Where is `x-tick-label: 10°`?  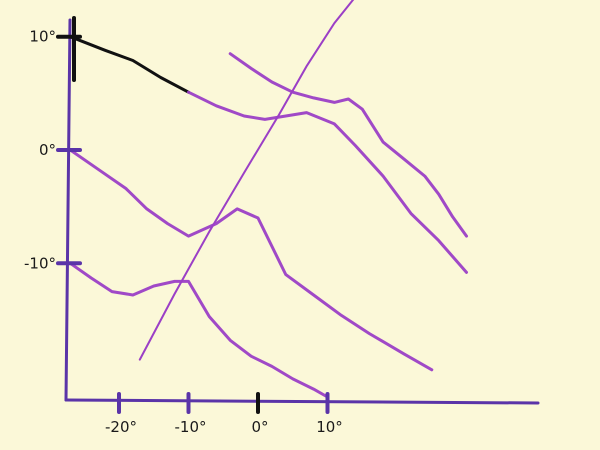 x-tick-label: 10° is located at coordinates (329, 427).